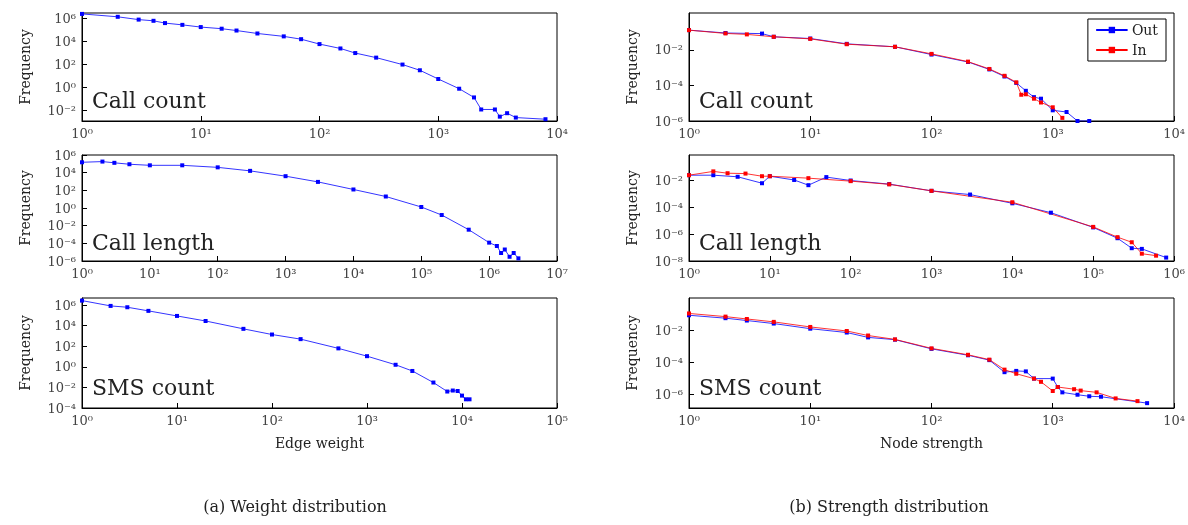  I want to click on x-axis-title: Node strength, so click(931, 443).